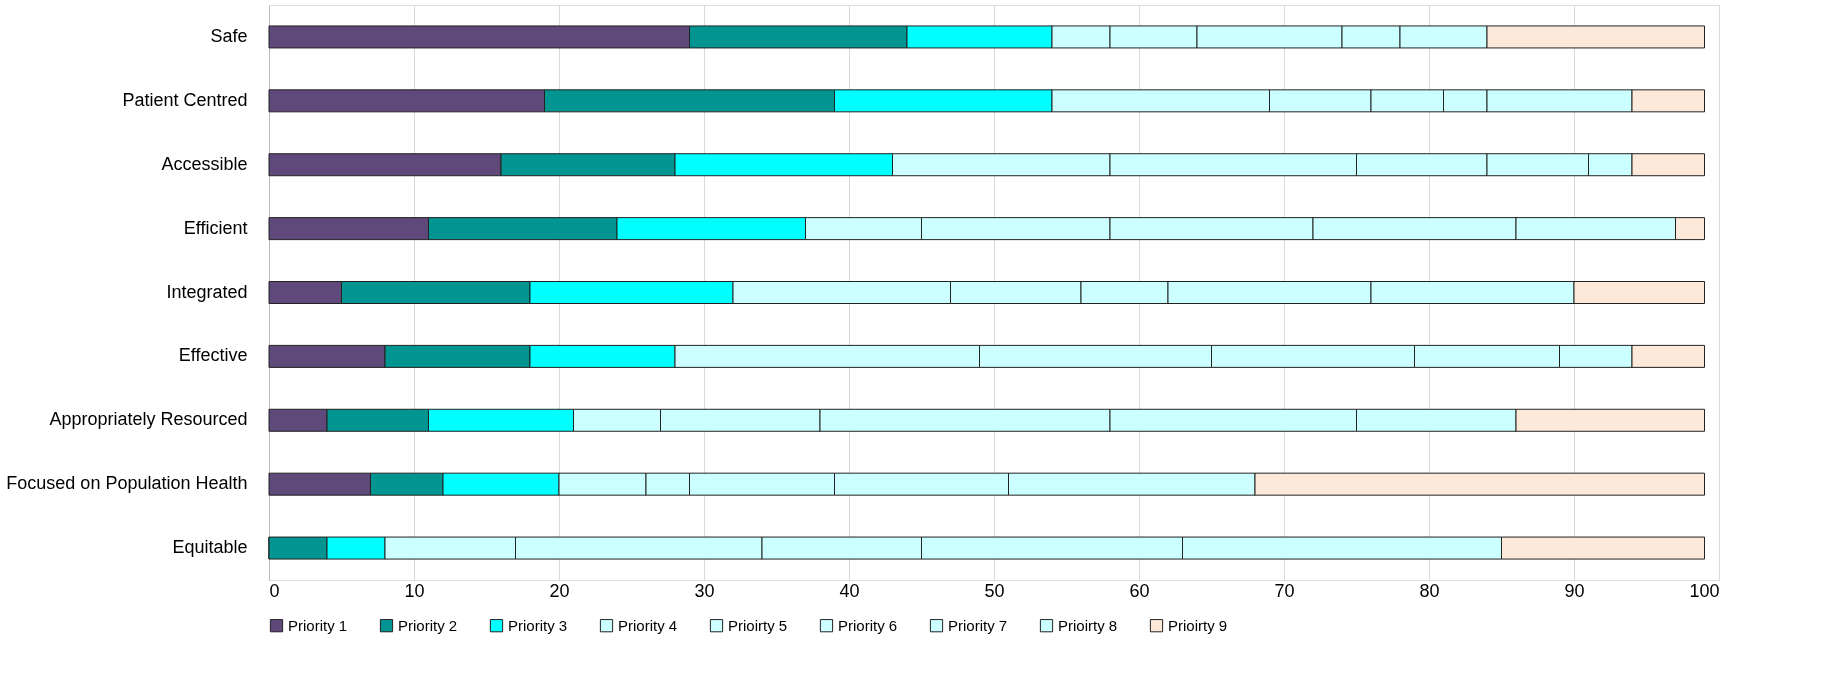  What do you see at coordinates (274, 590) in the screenshot?
I see `x-tick-label: 0` at bounding box center [274, 590].